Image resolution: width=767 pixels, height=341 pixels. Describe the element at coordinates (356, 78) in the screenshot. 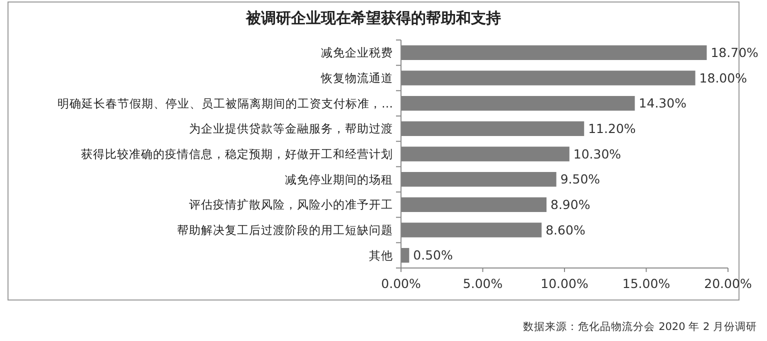

I see `y-tick-label: 恢复物流通道` at that location.